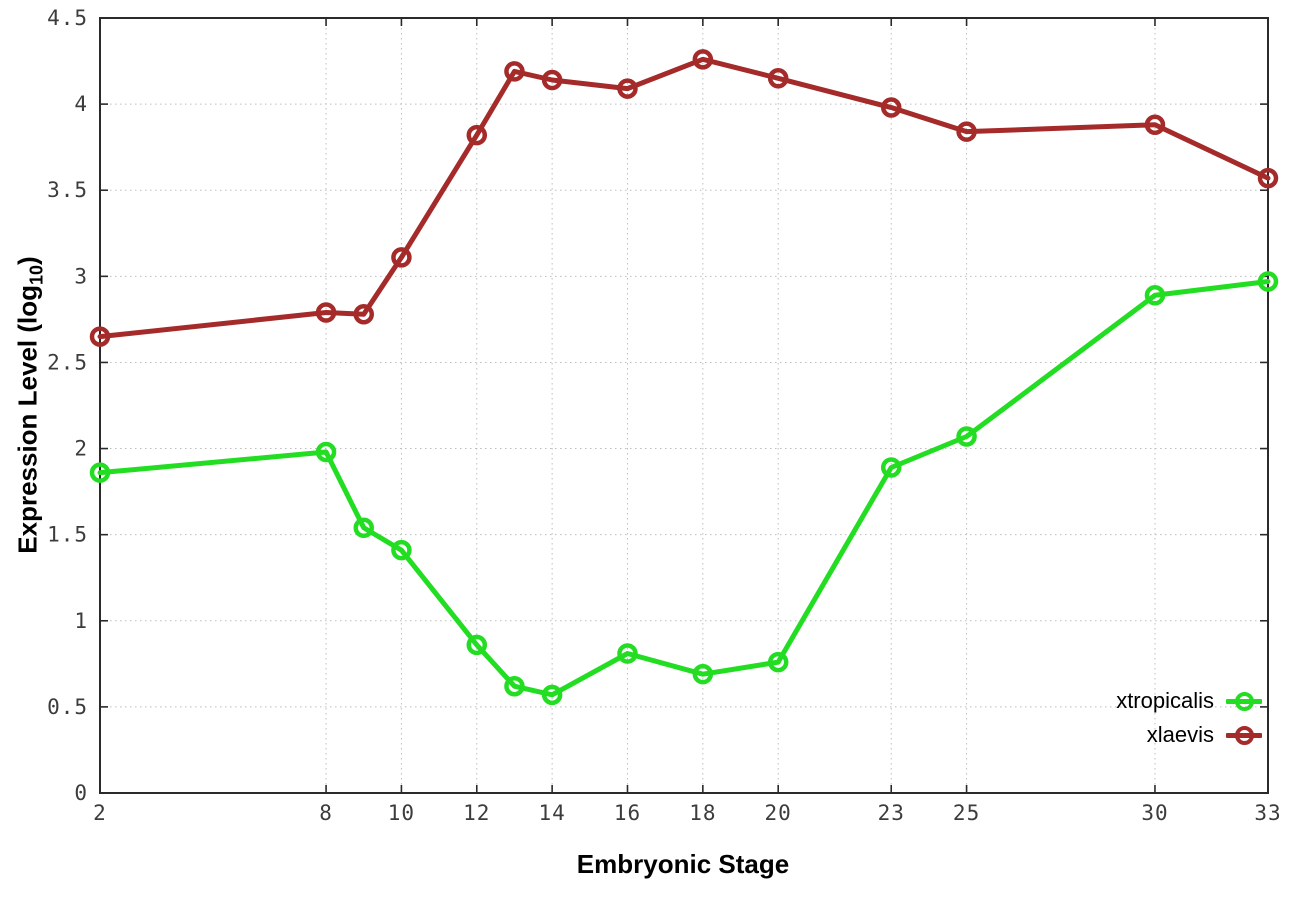  Describe the element at coordinates (891, 813) in the screenshot. I see `svg-text: 23` at that location.